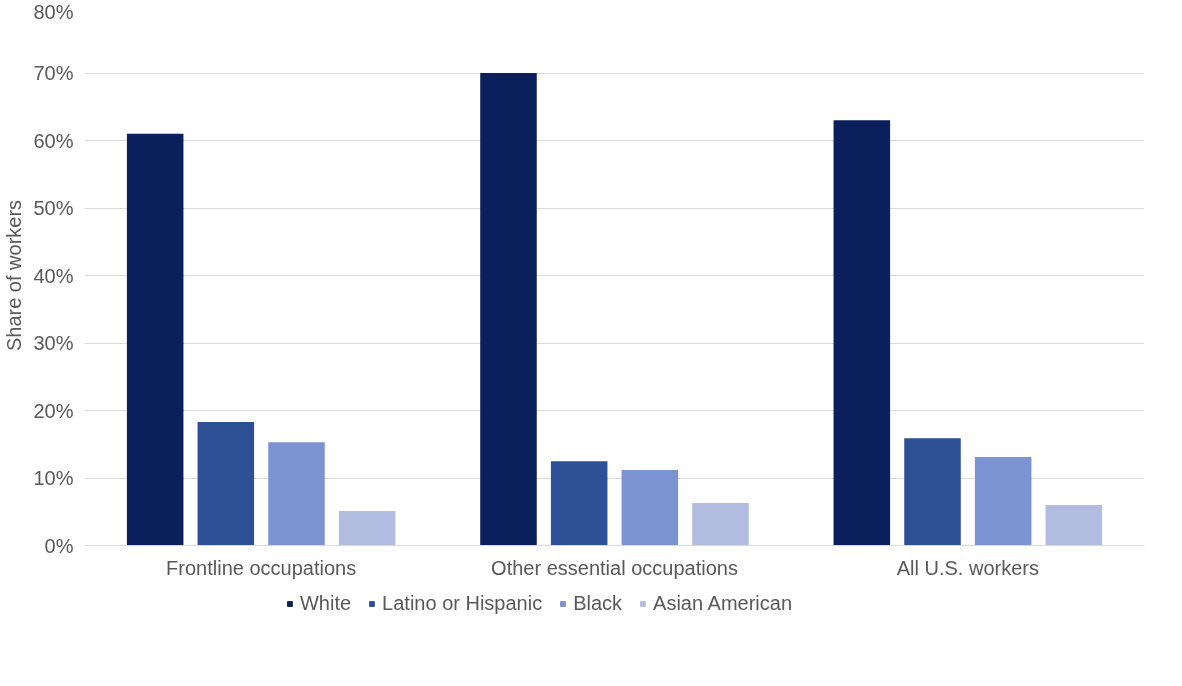  Describe the element at coordinates (598, 603) in the screenshot. I see `legend-label: Black` at that location.